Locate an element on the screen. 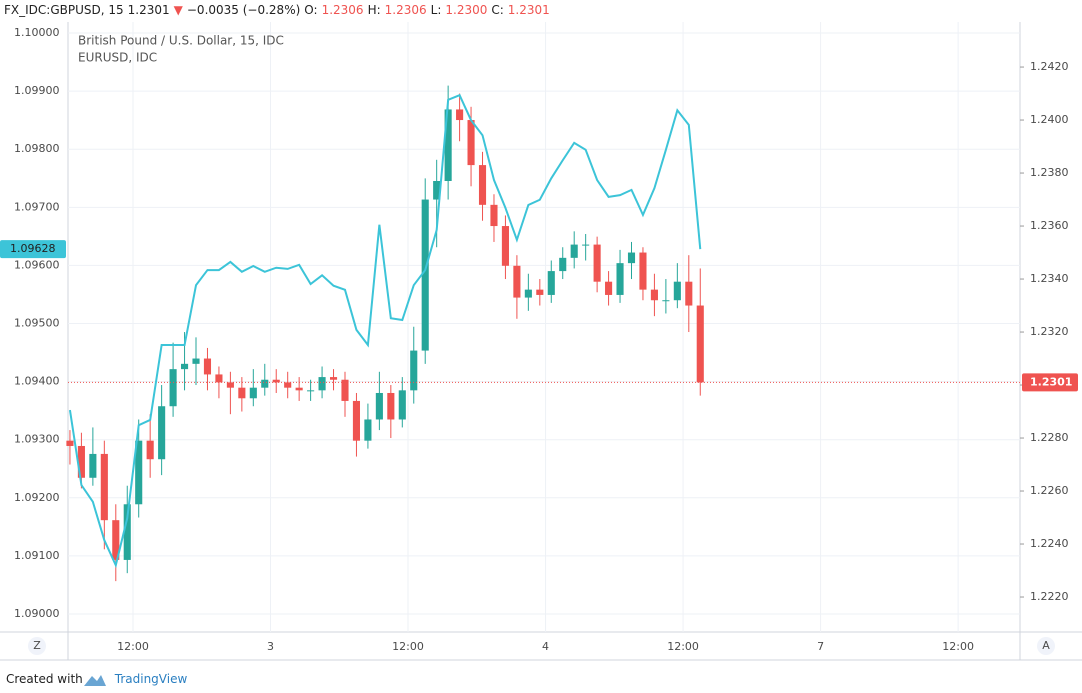 The width and height of the screenshot is (1082, 693). y2-tick-label: 1.2400 is located at coordinates (1049, 119).